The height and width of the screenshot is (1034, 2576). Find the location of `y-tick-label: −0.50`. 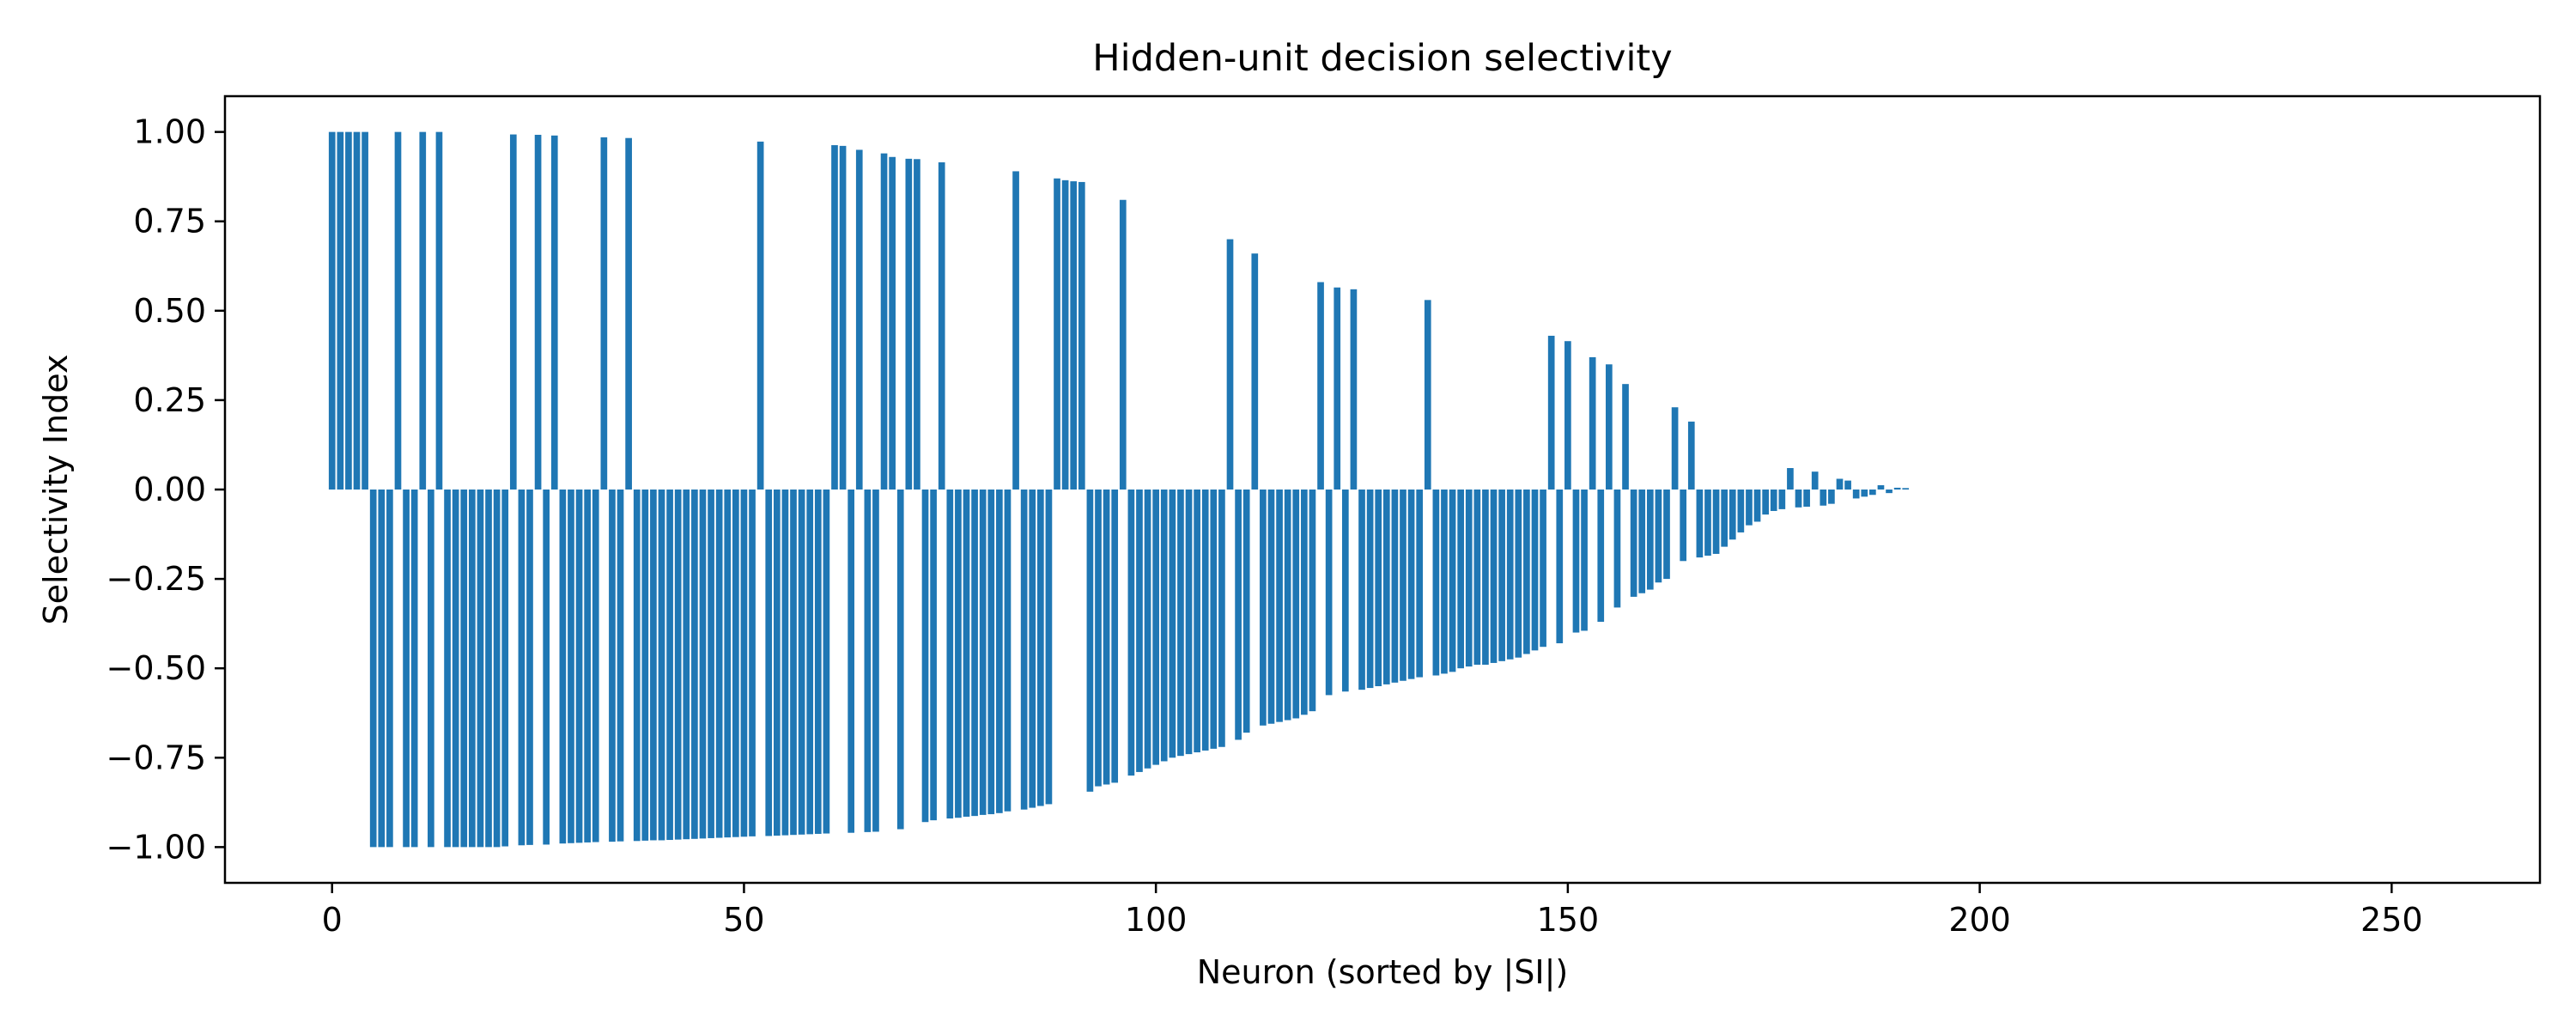

y-tick-label: −0.50 is located at coordinates (156, 668).